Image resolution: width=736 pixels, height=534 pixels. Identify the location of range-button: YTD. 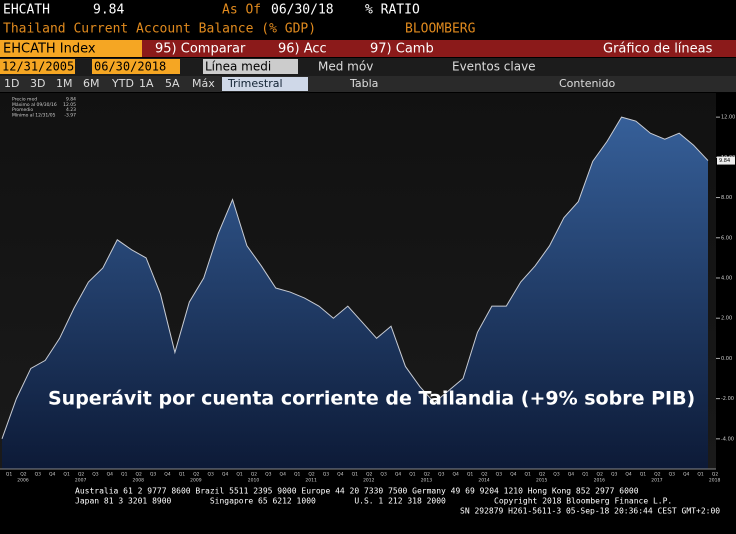
(122, 83).